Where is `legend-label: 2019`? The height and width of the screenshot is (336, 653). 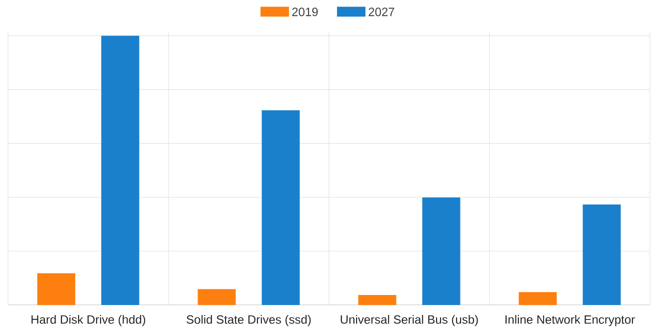
legend-label: 2019 is located at coordinates (305, 12).